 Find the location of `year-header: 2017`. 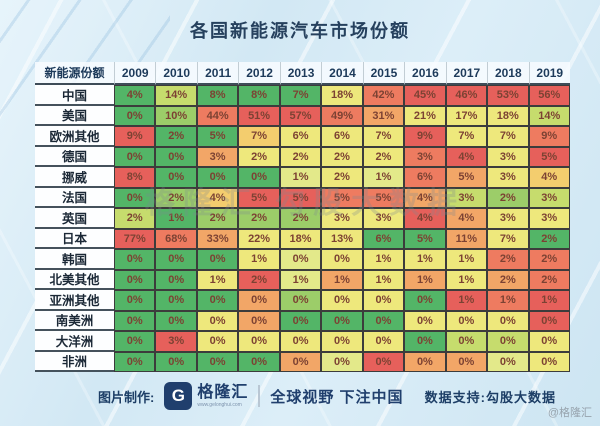

year-header: 2017 is located at coordinates (466, 73).